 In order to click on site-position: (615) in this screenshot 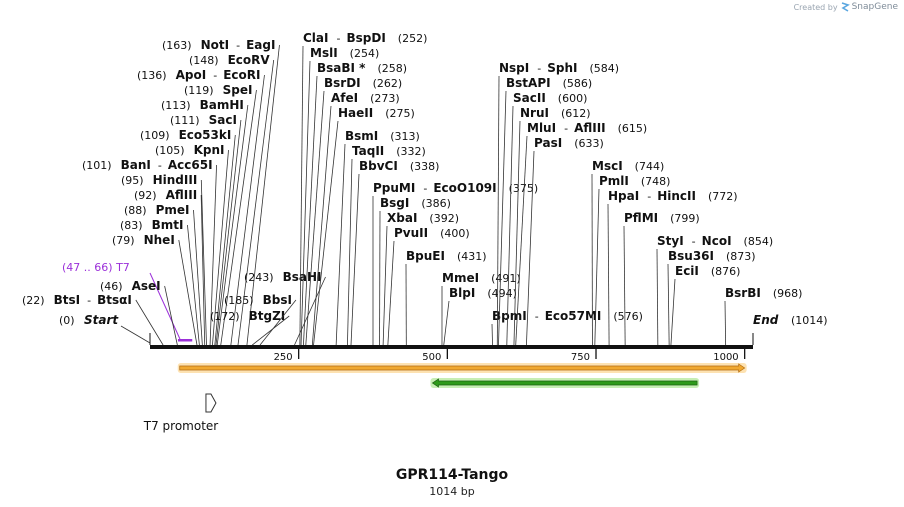, I will do `click(633, 128)`.